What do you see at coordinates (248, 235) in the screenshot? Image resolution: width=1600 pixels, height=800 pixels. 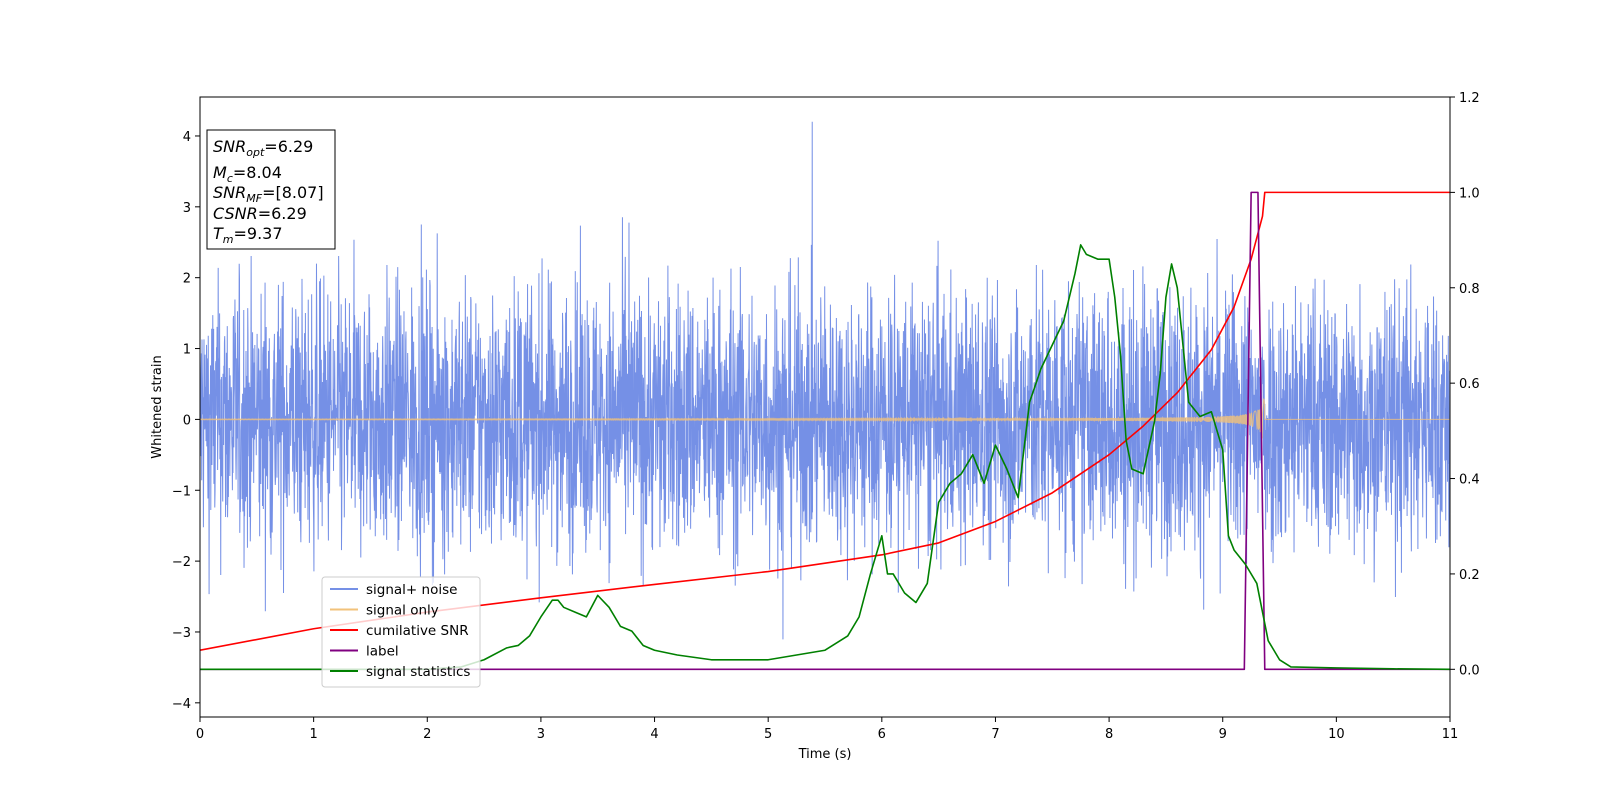 I see `info-tm: Tm=9.37` at bounding box center [248, 235].